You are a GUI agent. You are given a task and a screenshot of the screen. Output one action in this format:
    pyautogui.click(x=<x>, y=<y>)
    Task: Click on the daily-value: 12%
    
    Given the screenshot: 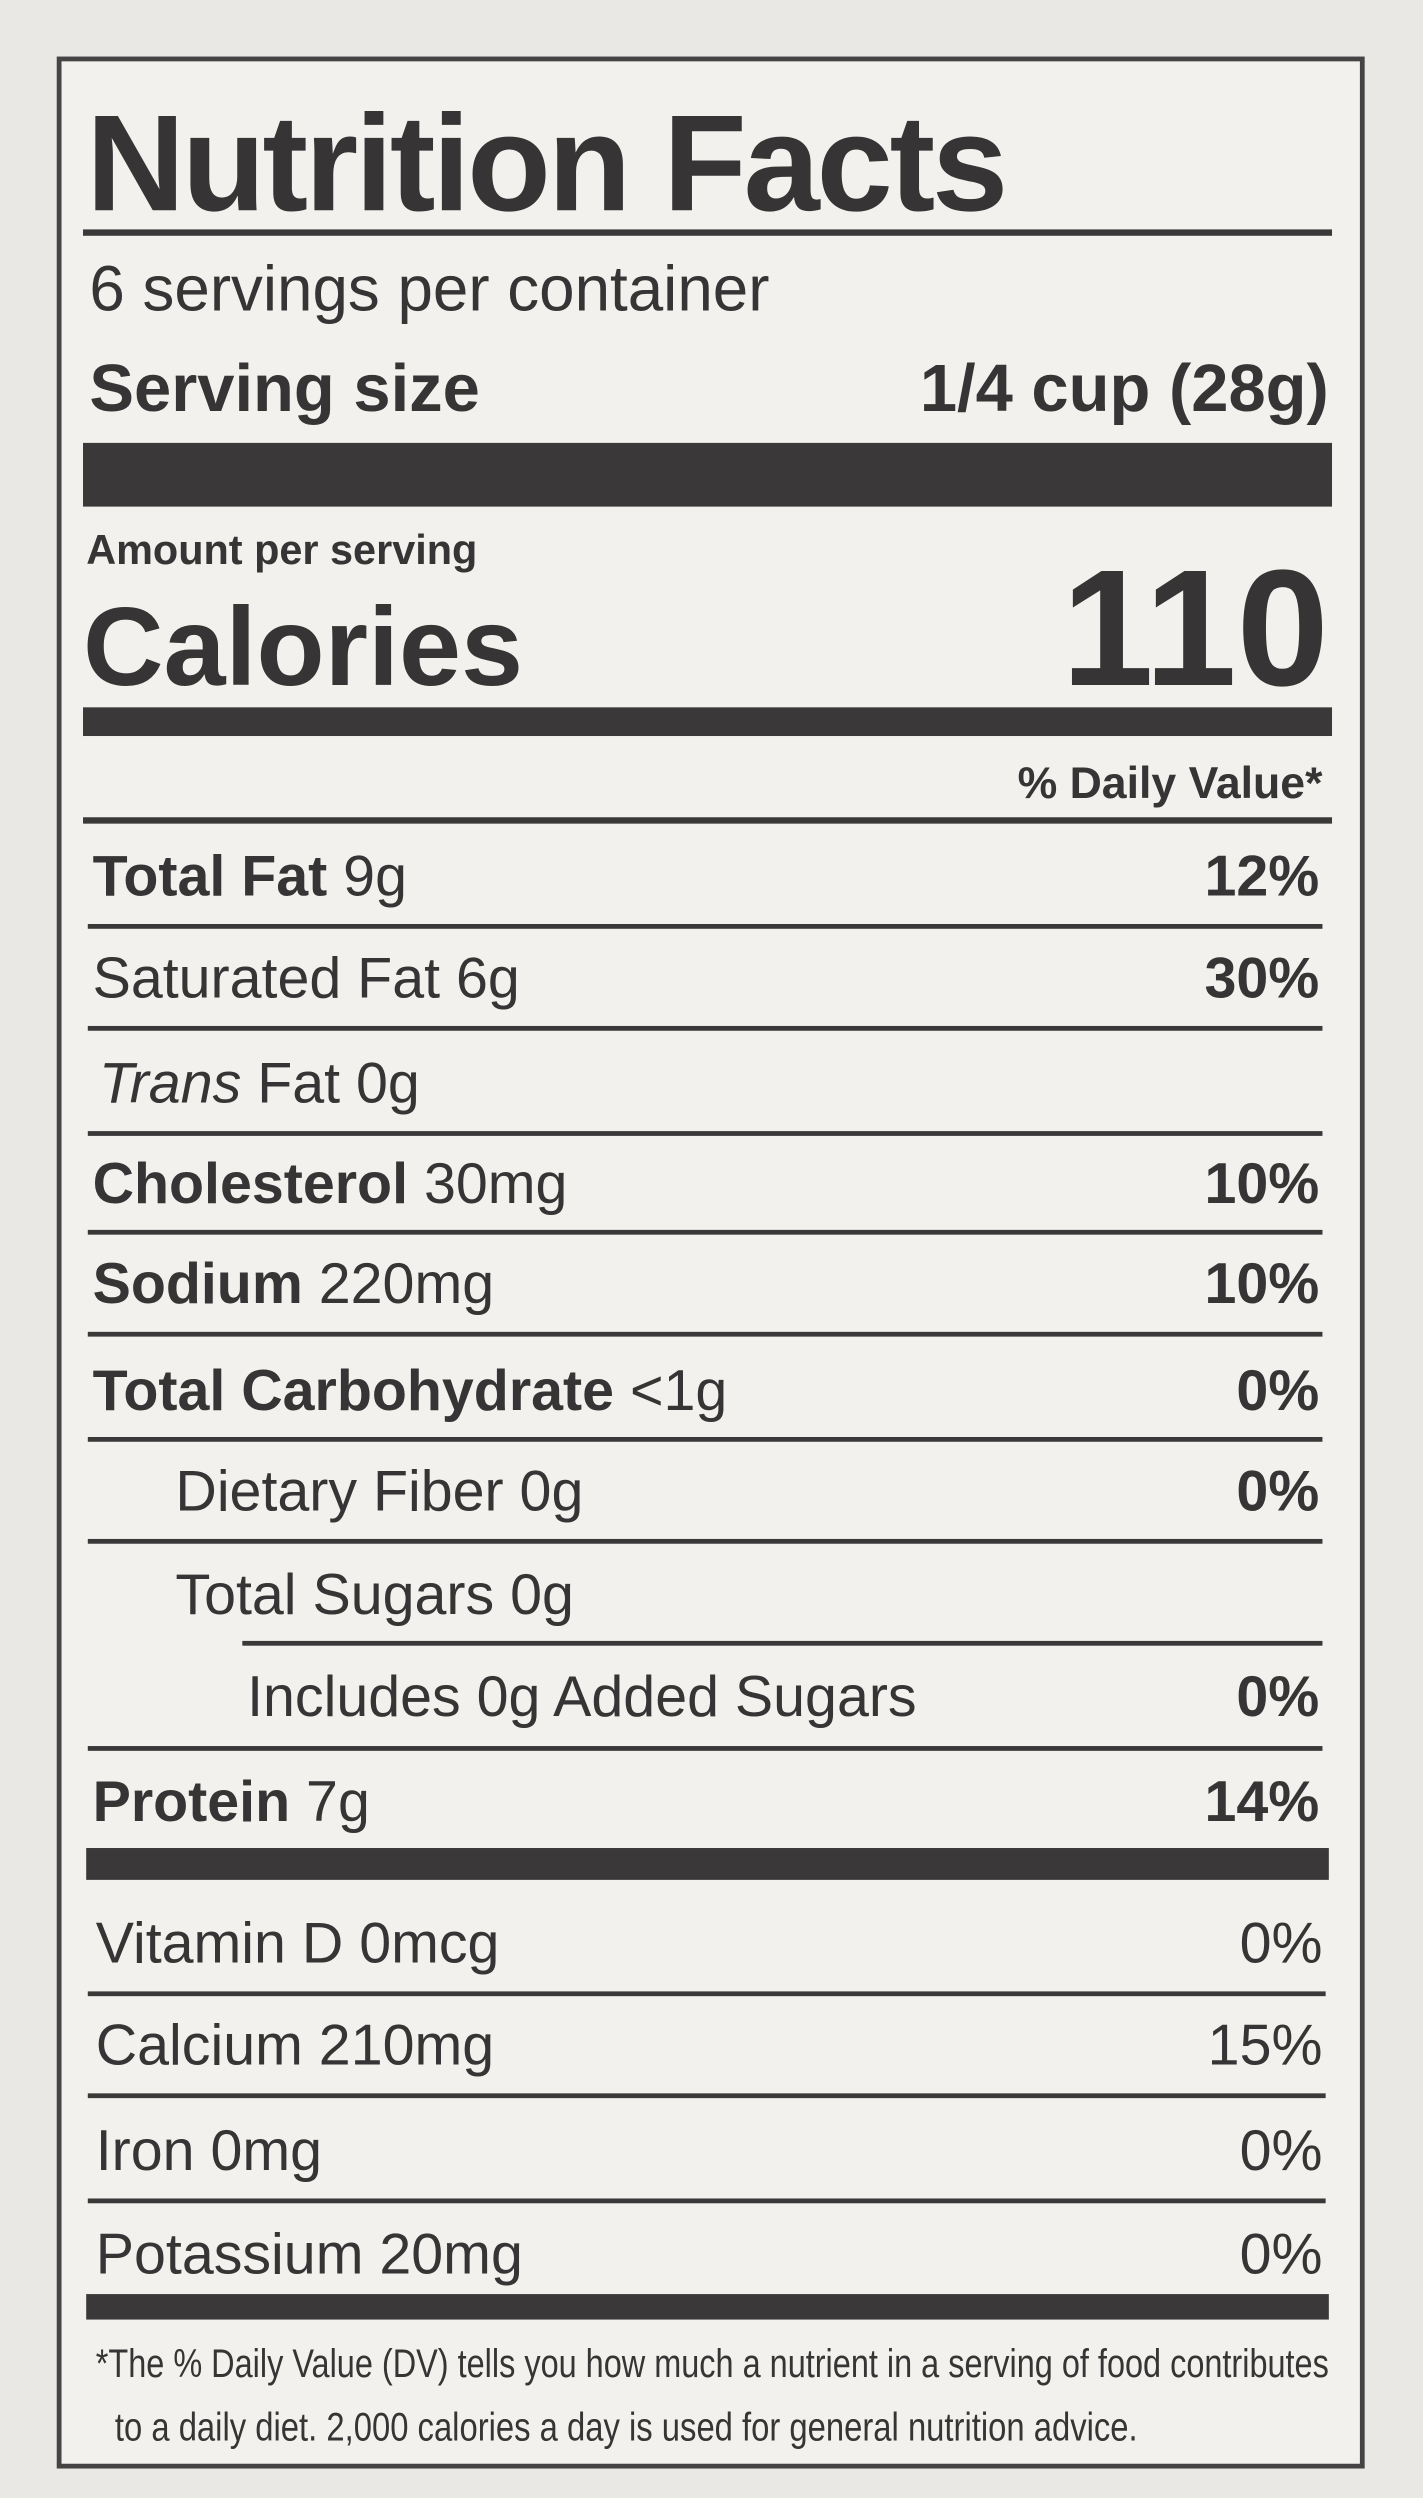 What is the action you would take?
    pyautogui.click(x=1261, y=876)
    